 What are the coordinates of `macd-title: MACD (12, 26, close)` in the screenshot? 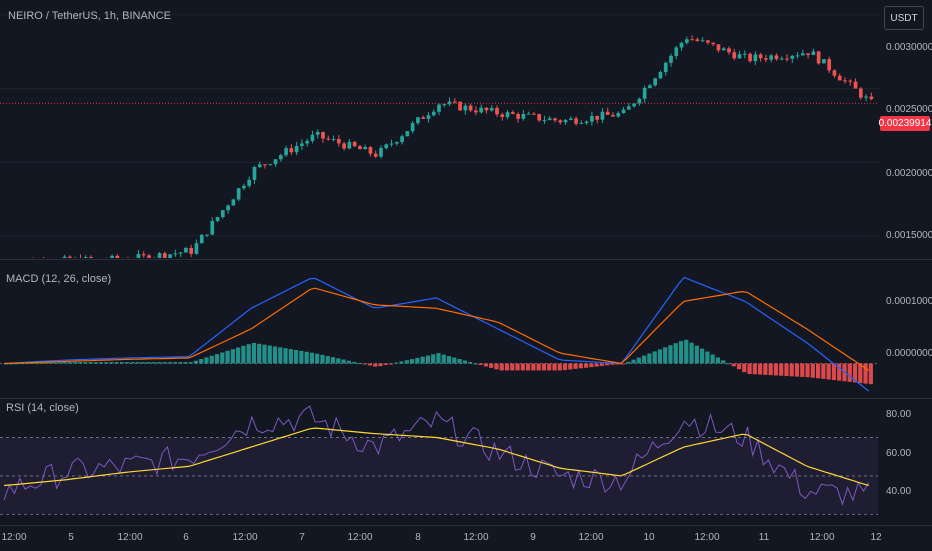 It's located at (59, 279).